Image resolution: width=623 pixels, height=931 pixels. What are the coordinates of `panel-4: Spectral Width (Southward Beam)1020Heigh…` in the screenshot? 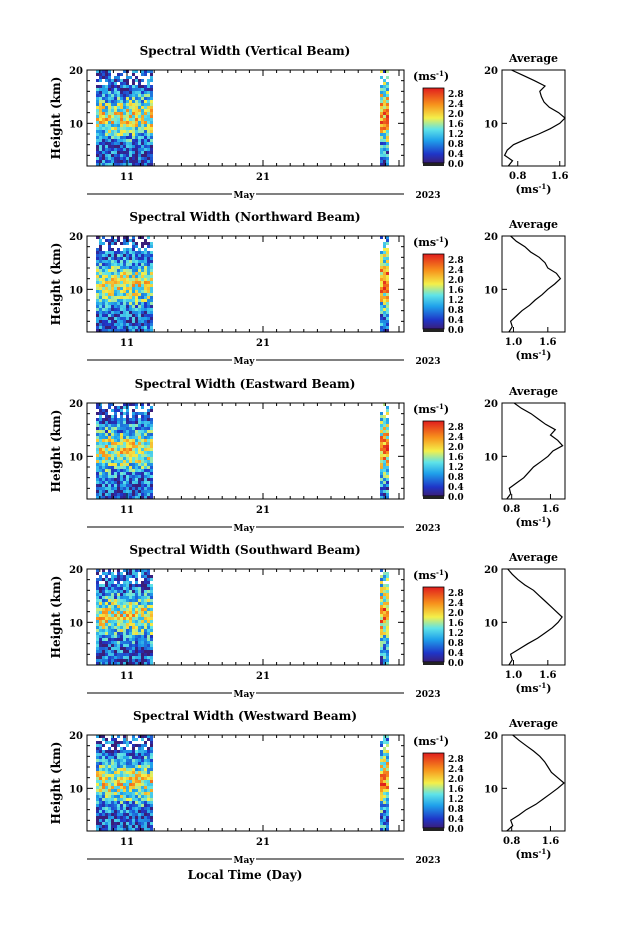 It's located at (307, 621).